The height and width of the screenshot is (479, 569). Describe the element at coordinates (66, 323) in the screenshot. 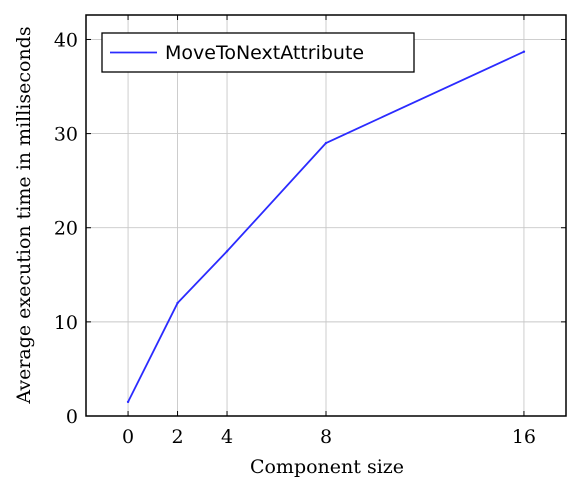

I see `y-tick-label: 10` at that location.